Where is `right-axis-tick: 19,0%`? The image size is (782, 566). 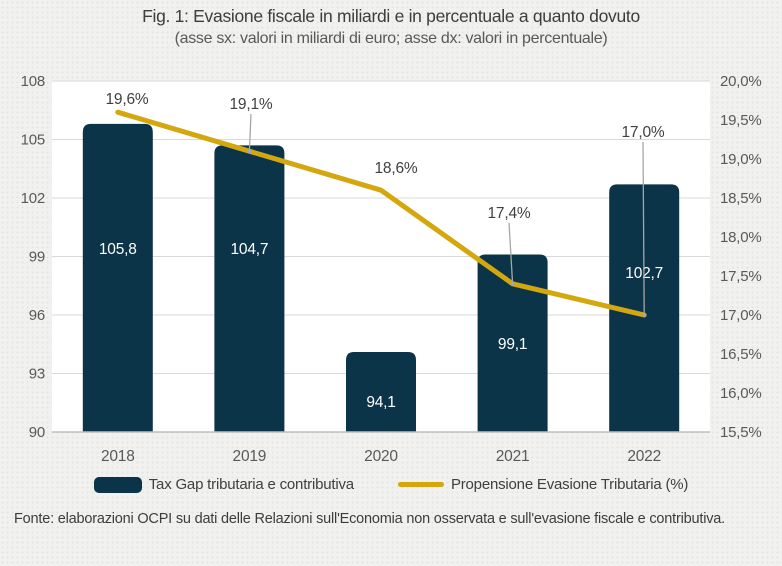 right-axis-tick: 19,0% is located at coordinates (741, 159).